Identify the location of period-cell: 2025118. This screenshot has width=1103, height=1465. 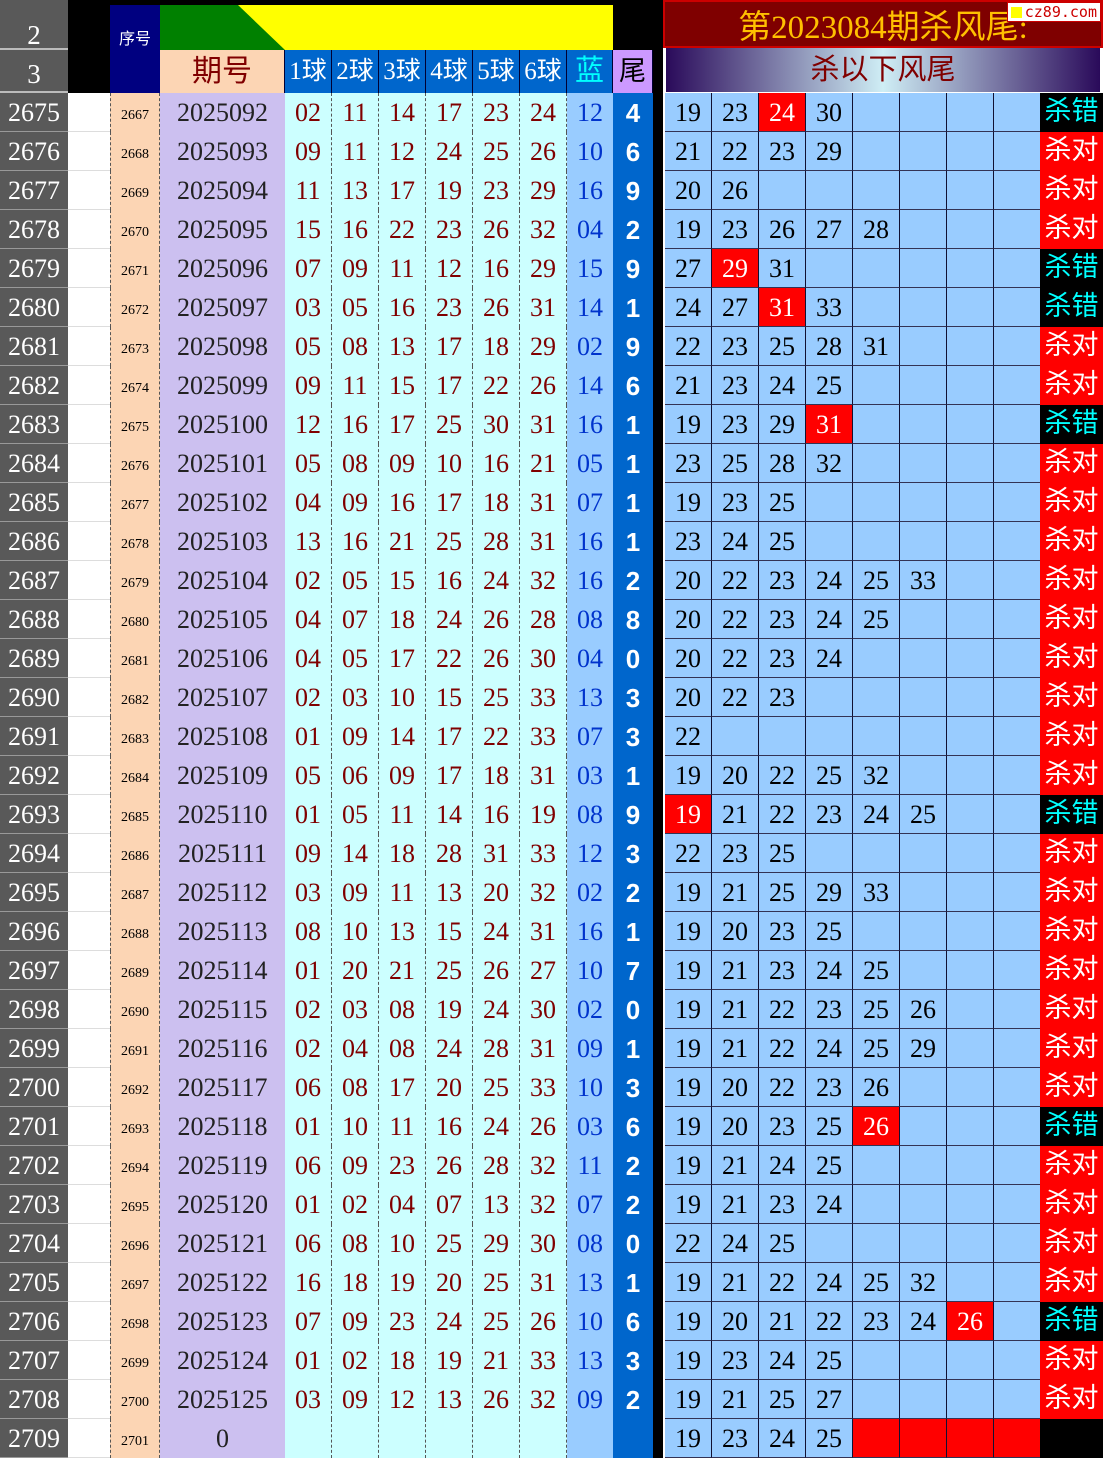
(222, 1126).